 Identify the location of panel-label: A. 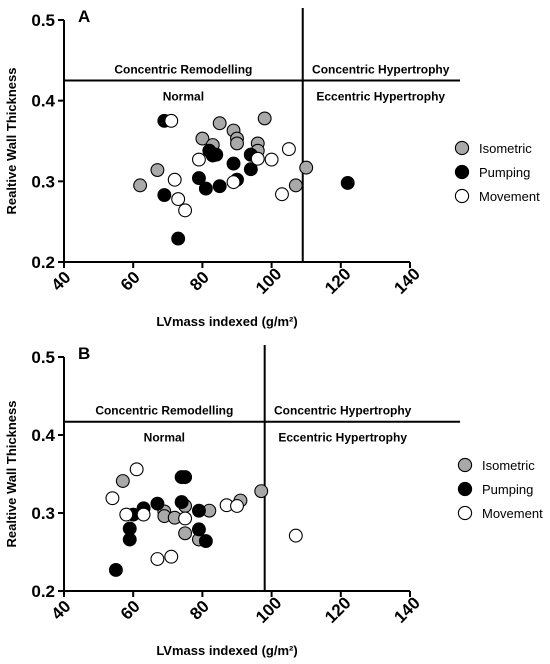
(84, 16).